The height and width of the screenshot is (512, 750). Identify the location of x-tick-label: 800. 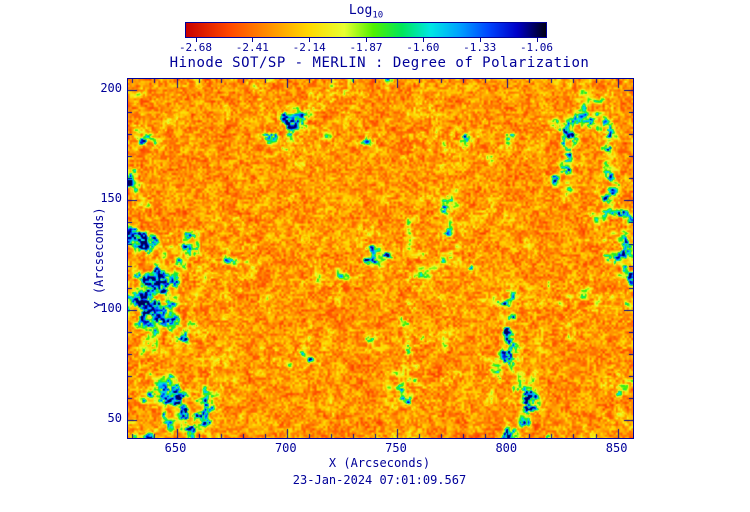
(506, 448).